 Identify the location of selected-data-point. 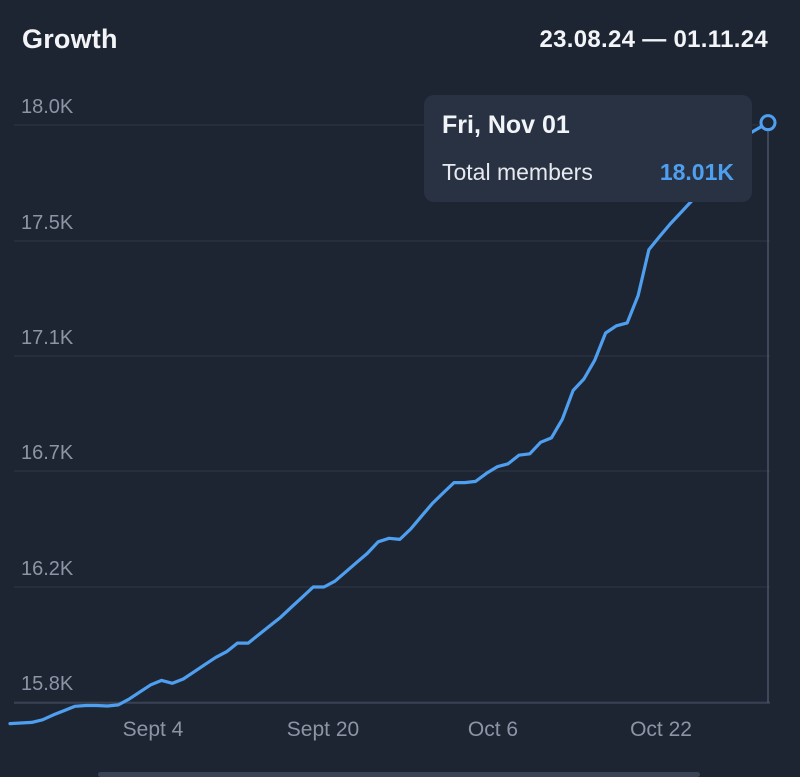
(768, 123).